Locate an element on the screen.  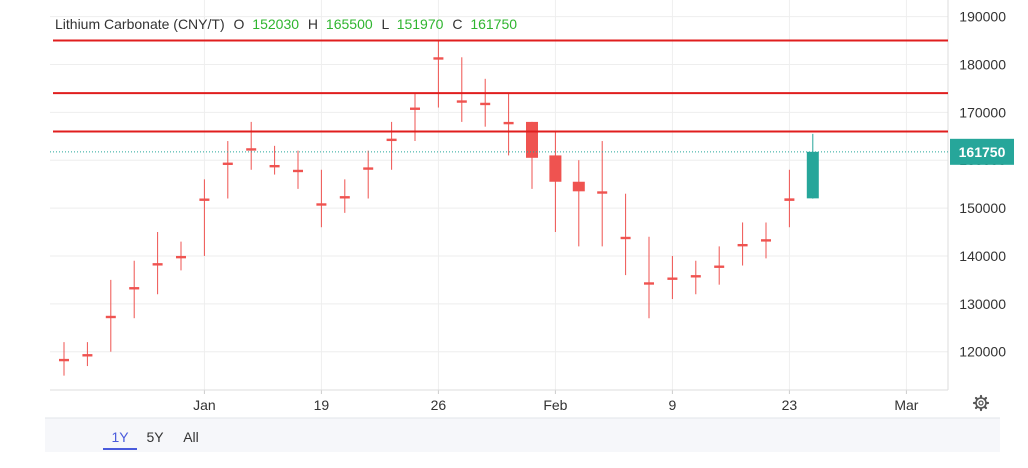
x-tick-label: 9 is located at coordinates (673, 405).